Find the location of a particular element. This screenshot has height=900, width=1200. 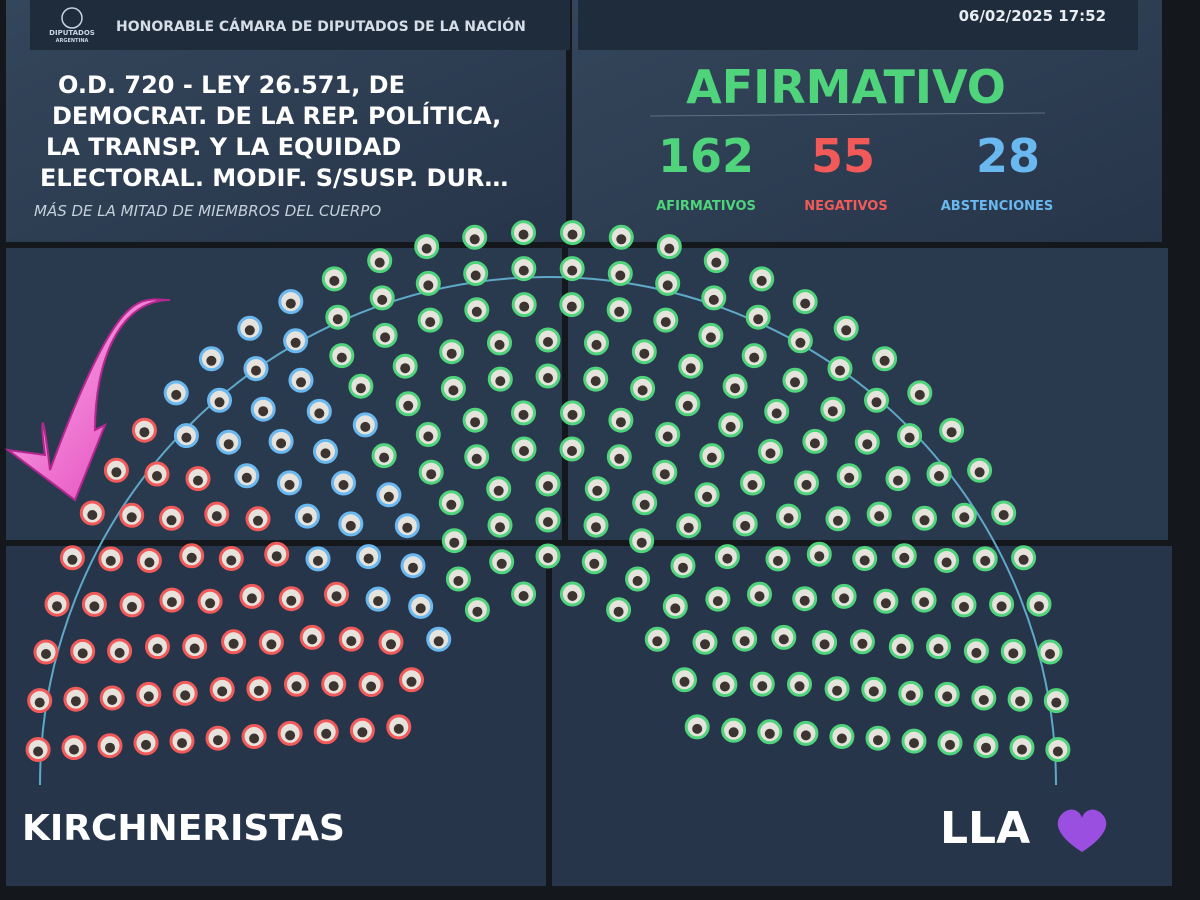

header-bar is located at coordinates (300, 25).